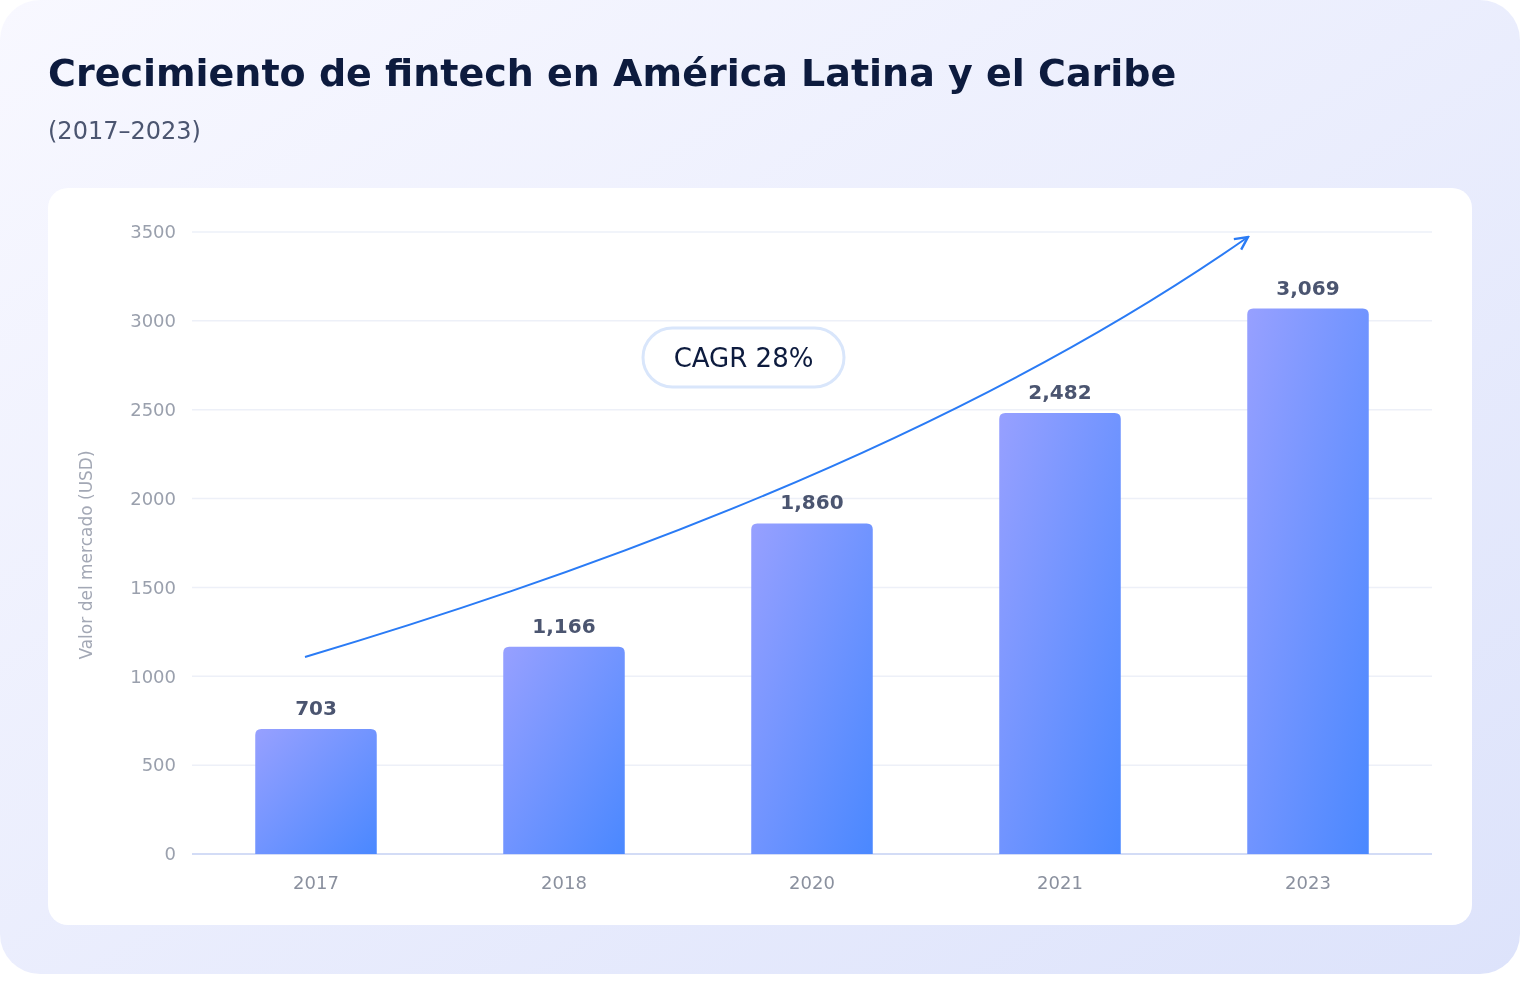  What do you see at coordinates (124, 131) in the screenshot?
I see `chart-subtitle: (2017–2023)` at bounding box center [124, 131].